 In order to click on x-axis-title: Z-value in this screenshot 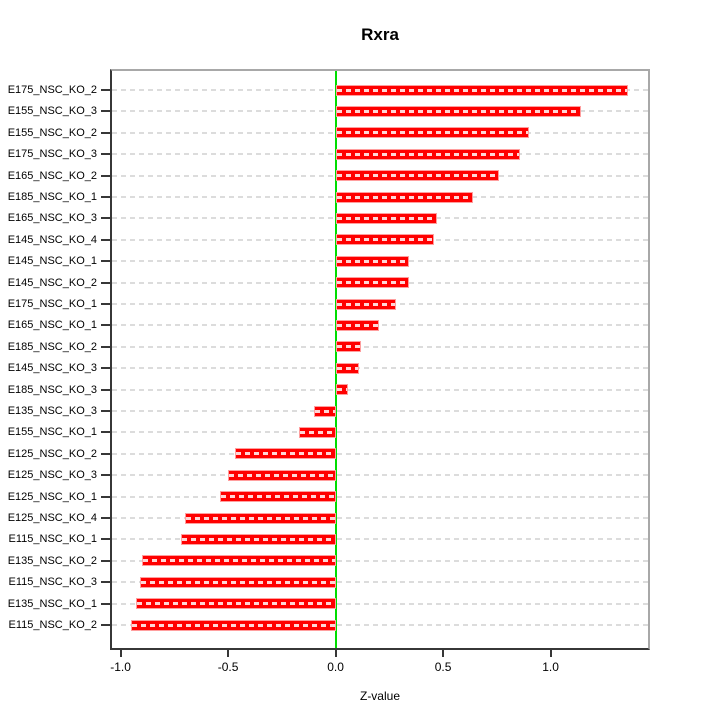, I will do `click(379, 696)`.